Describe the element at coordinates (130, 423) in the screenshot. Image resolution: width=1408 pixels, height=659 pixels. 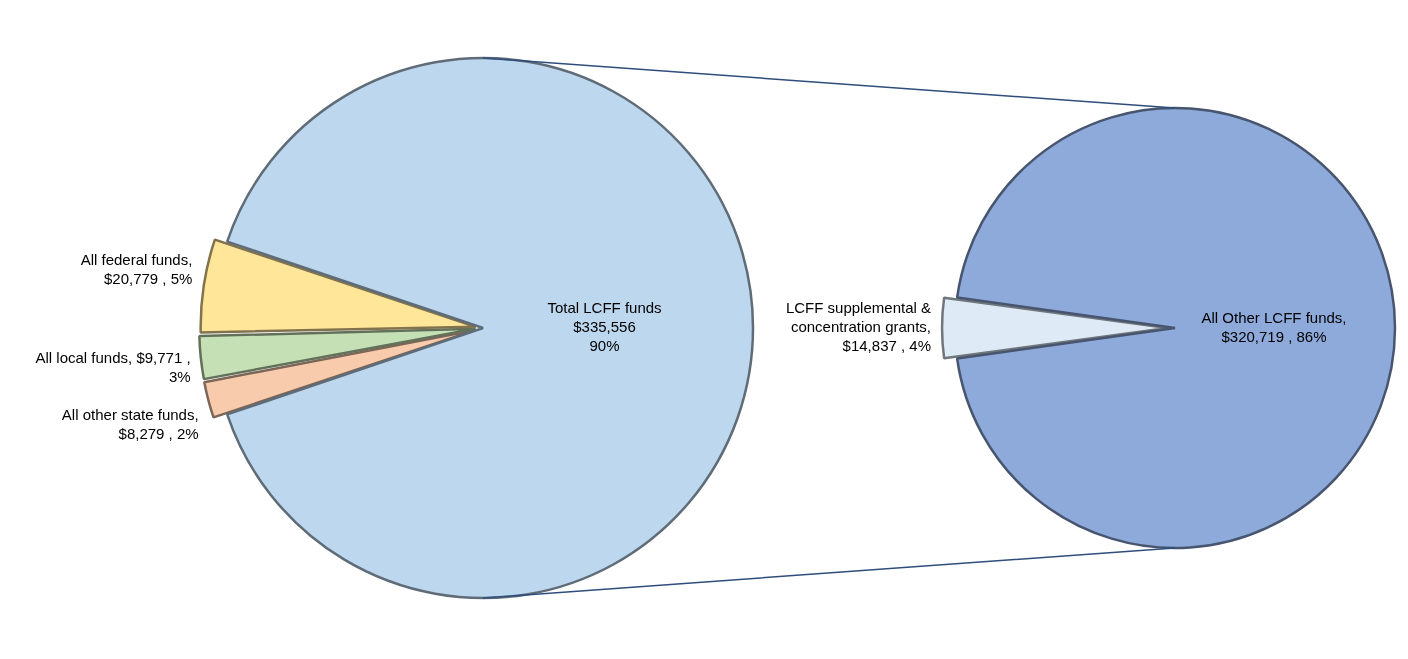
I see `slice-label: All other state funds, $8,279 , 2%` at that location.